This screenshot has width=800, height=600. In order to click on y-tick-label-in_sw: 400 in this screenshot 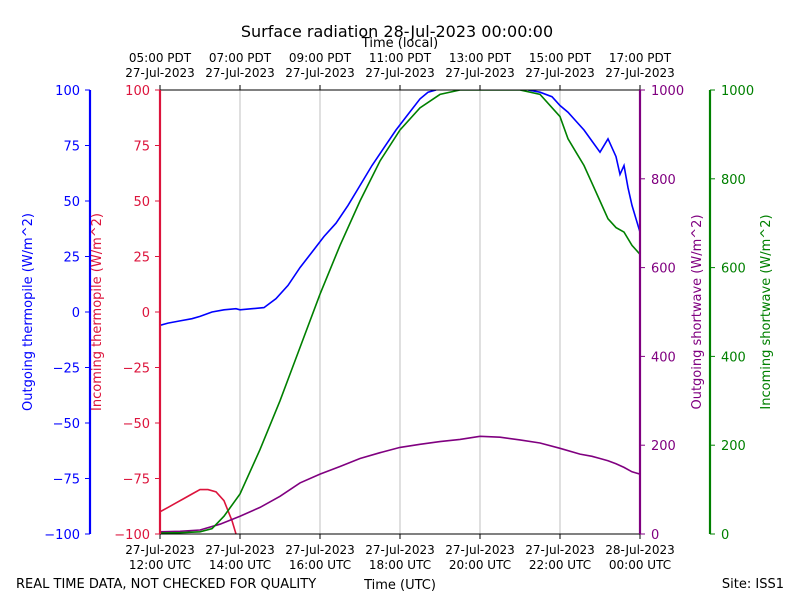, I will do `click(733, 357)`.